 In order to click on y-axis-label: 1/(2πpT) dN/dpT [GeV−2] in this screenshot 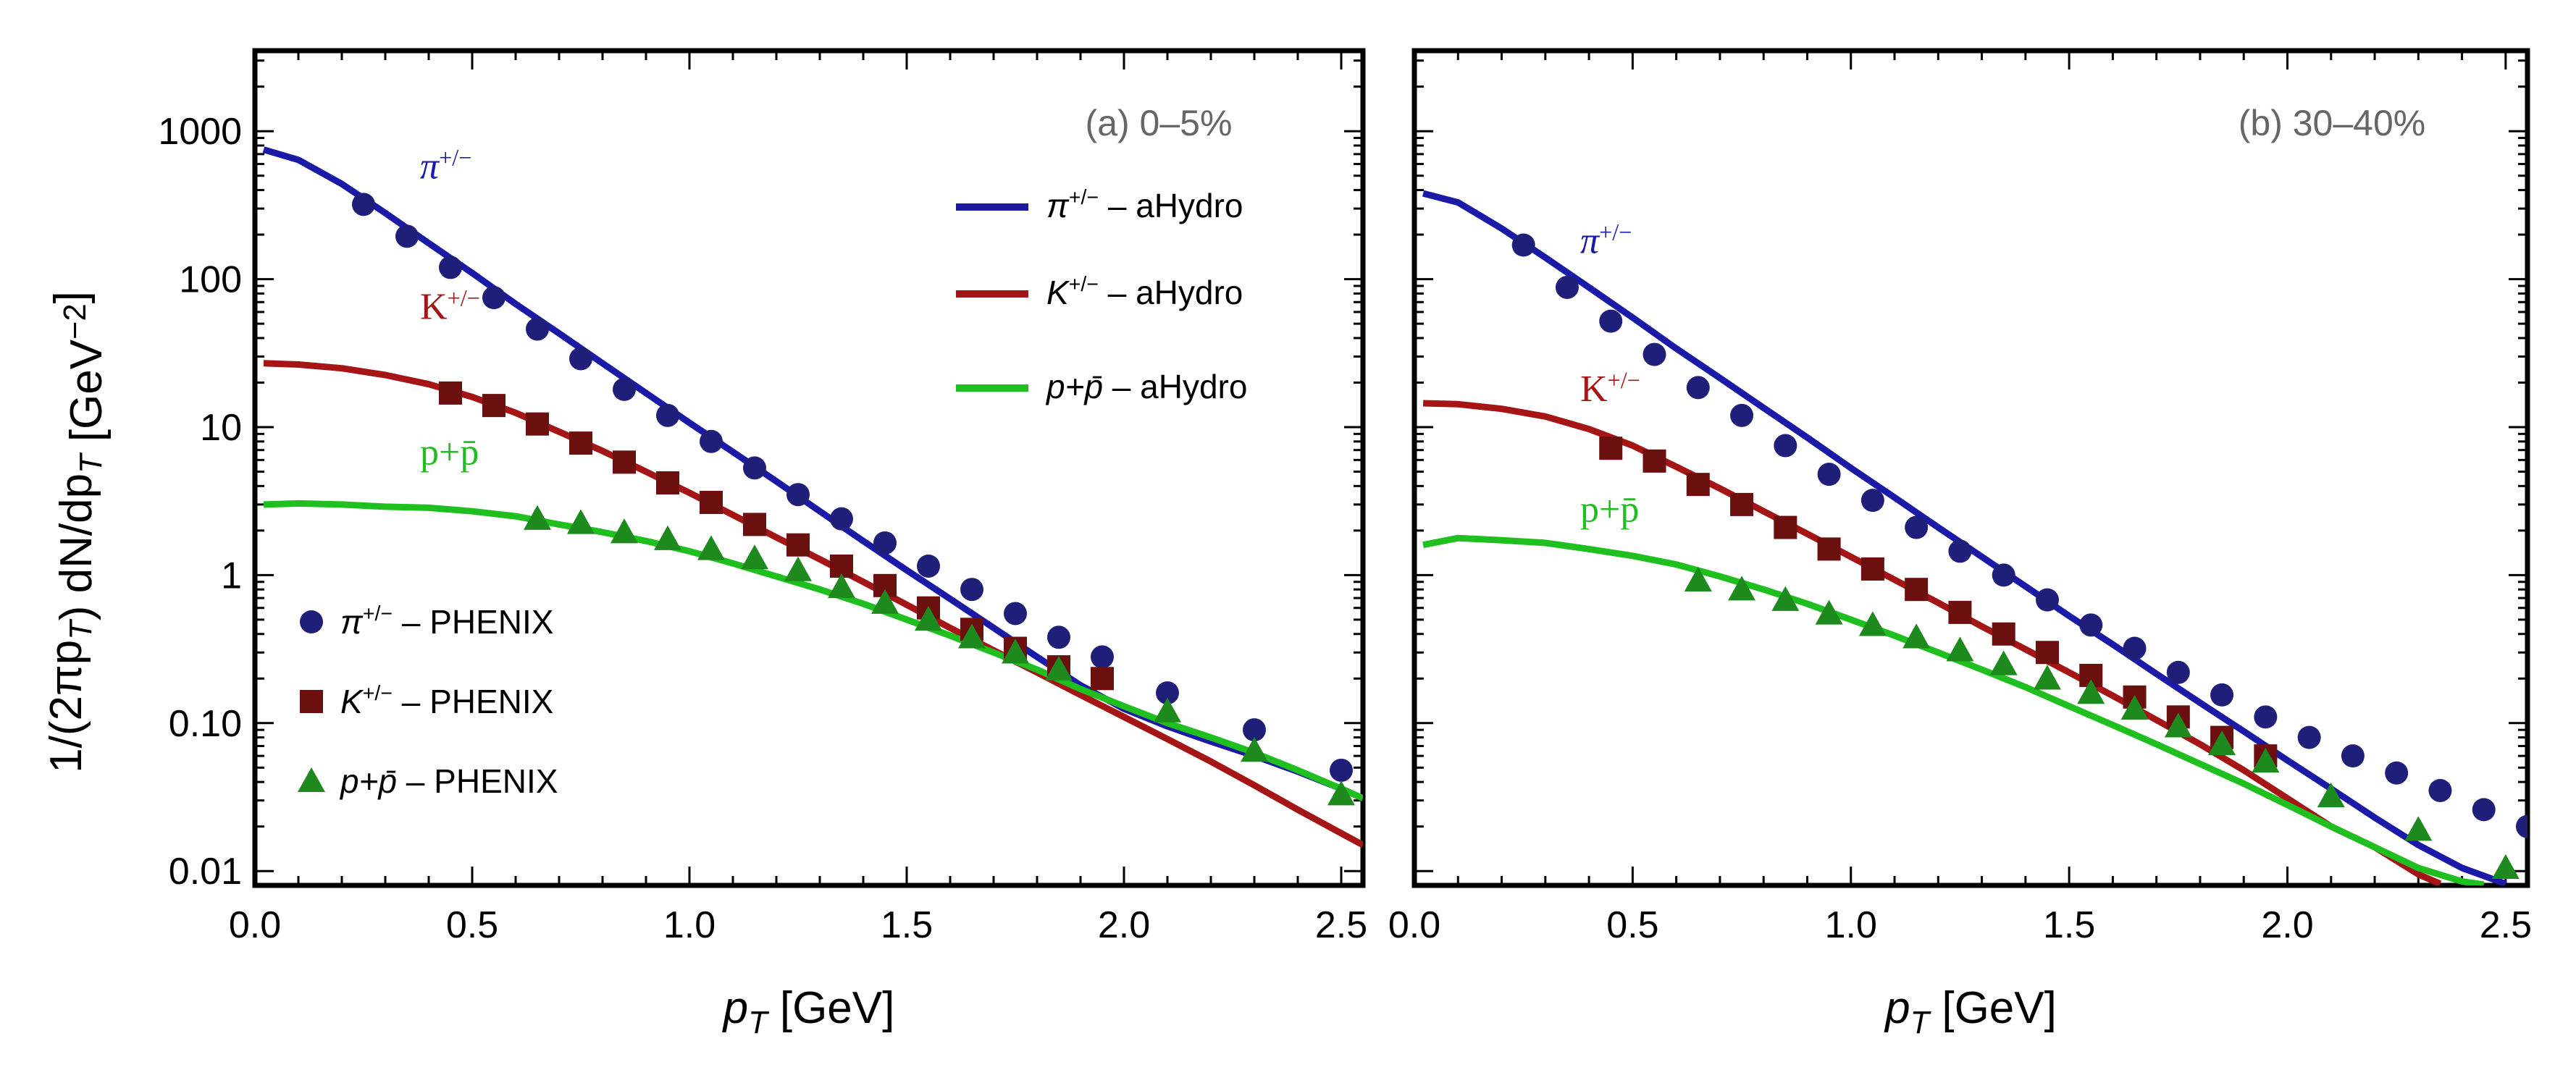, I will do `click(76, 532)`.